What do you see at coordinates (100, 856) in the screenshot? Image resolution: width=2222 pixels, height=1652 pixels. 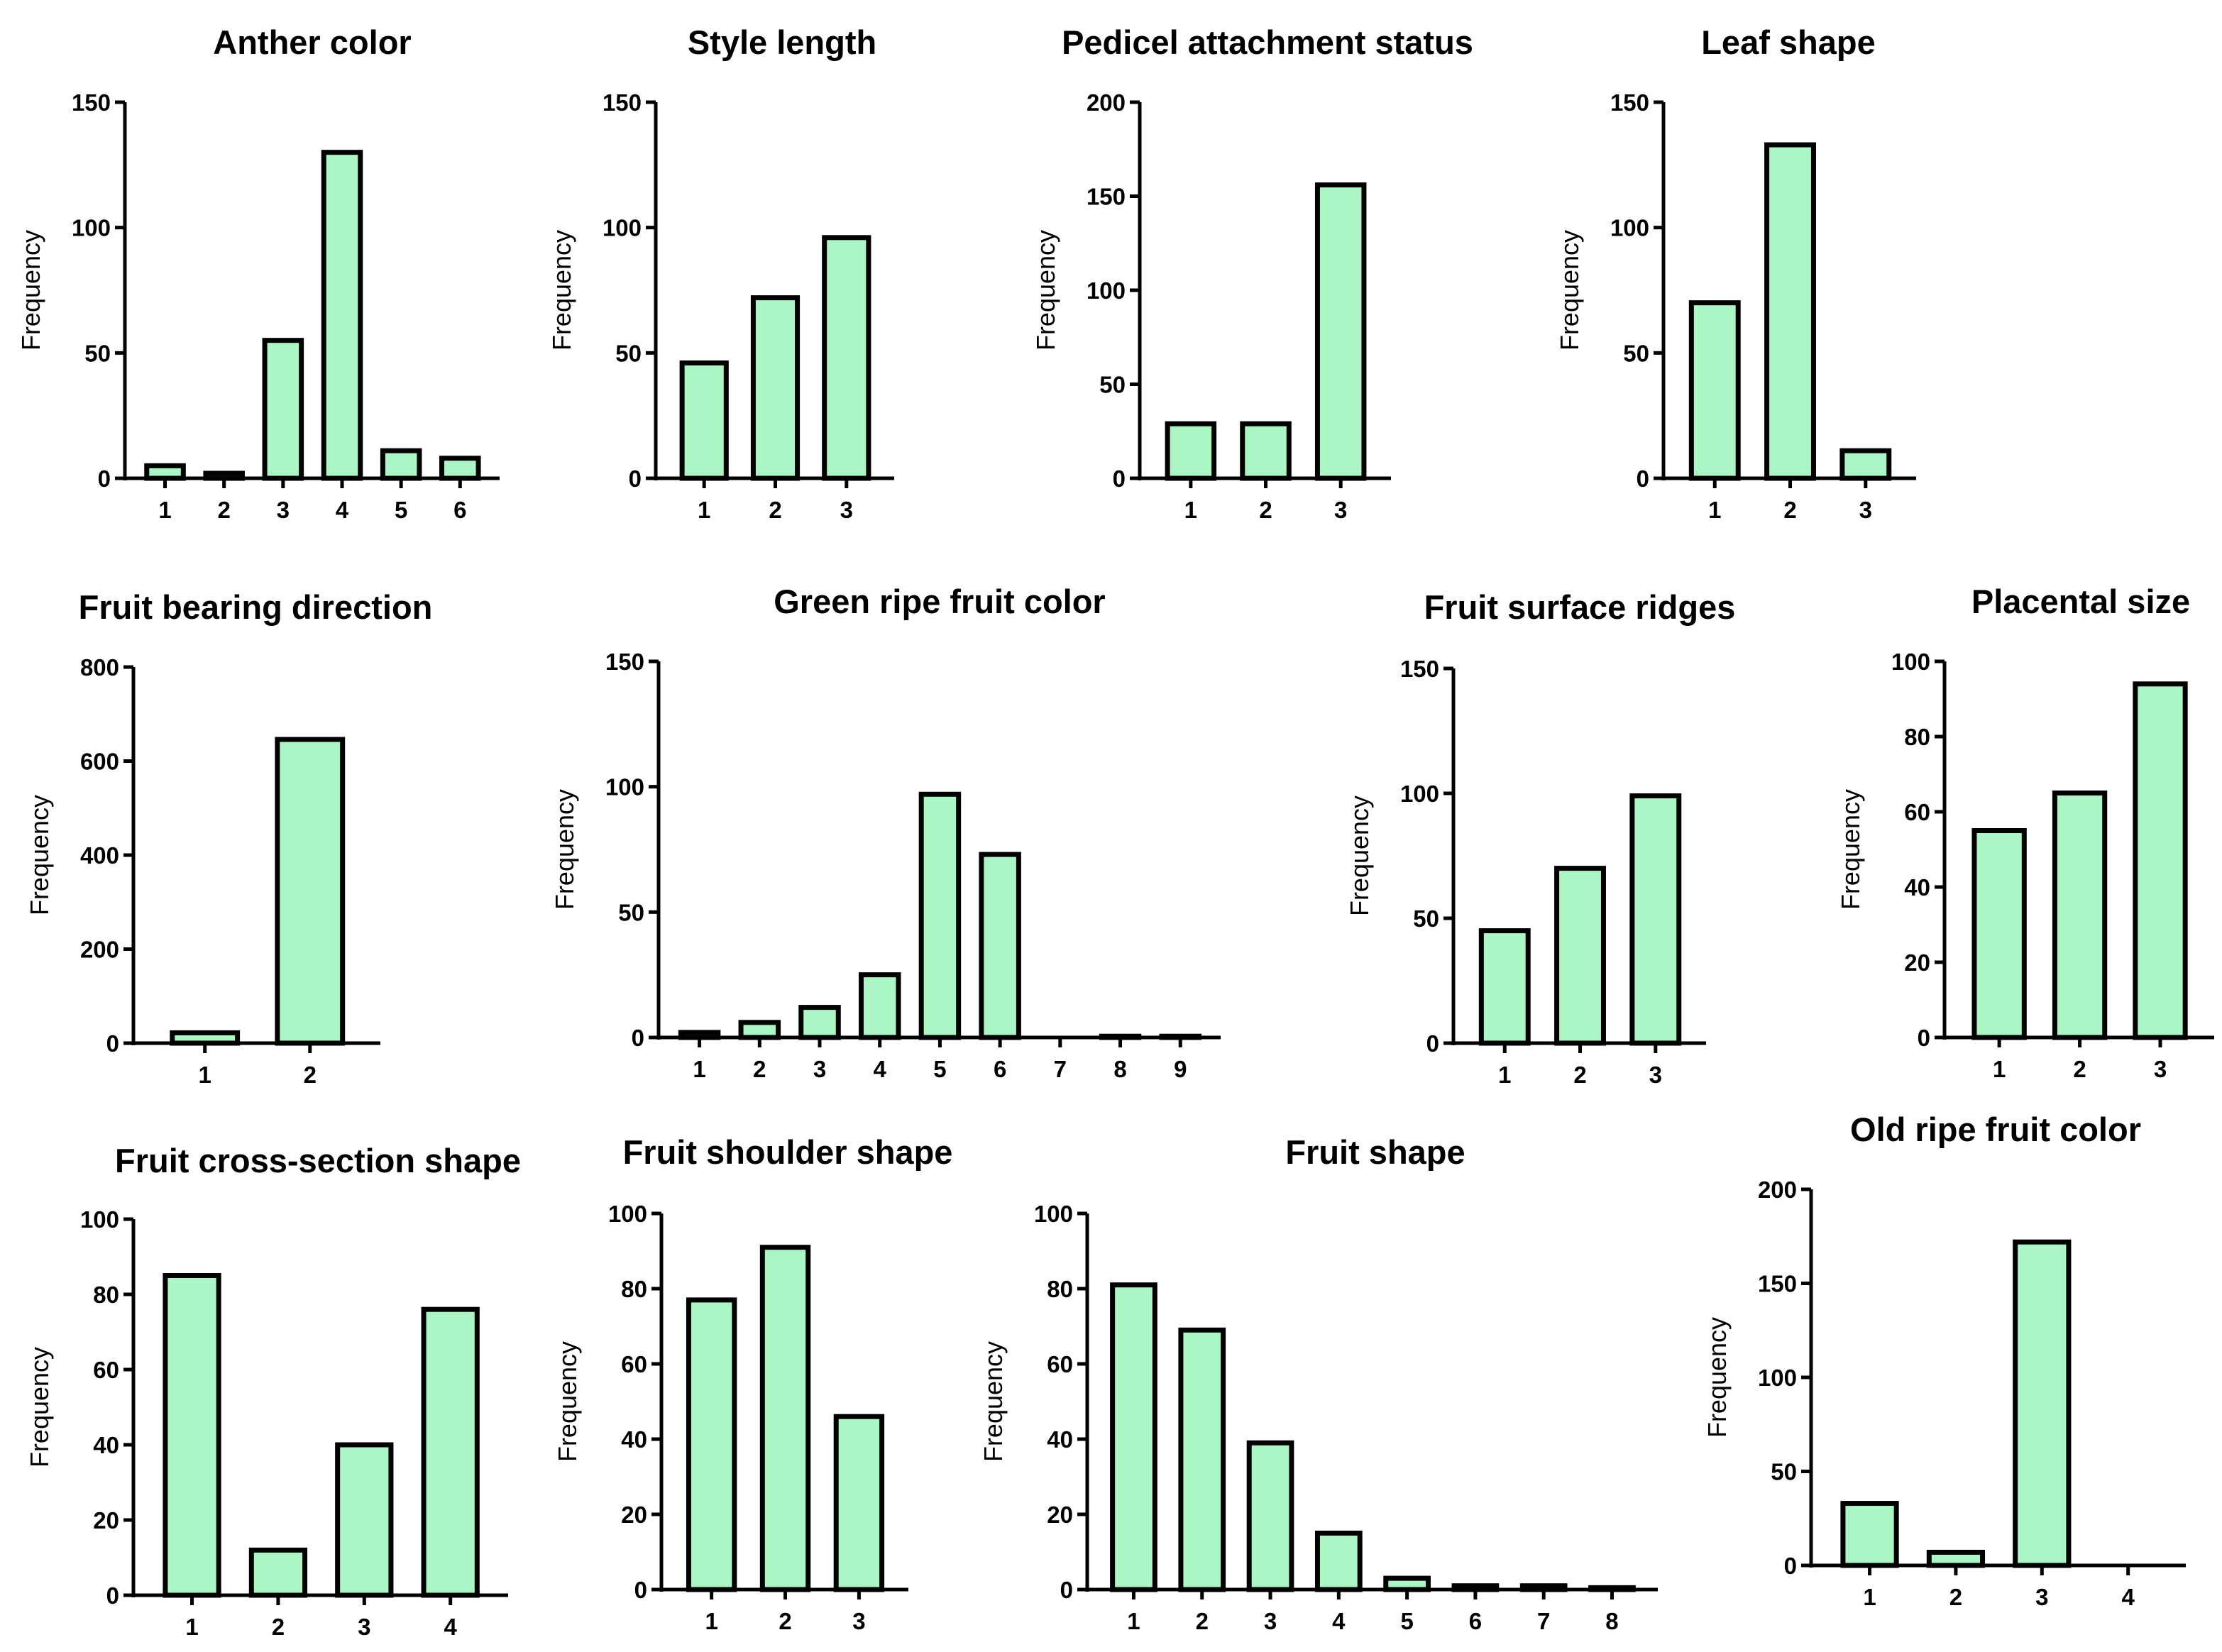 I see `y-tick-label: 400` at bounding box center [100, 856].